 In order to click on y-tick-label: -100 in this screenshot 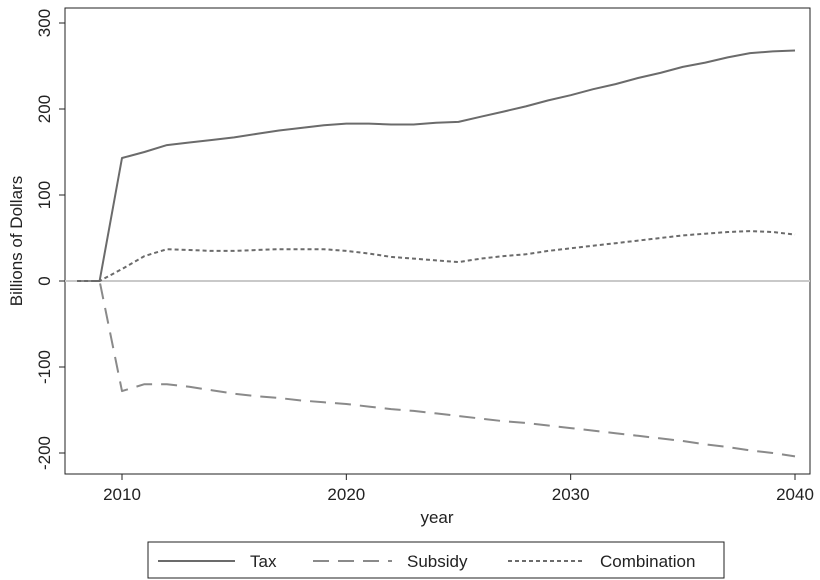, I will do `click(44, 367)`.